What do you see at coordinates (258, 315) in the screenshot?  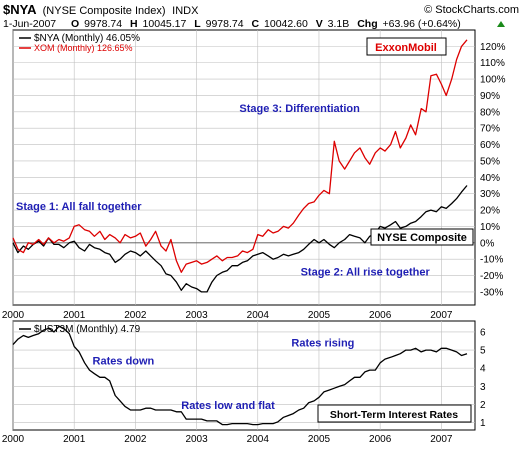 I see `price-x-tick-label: 2004` at bounding box center [258, 315].